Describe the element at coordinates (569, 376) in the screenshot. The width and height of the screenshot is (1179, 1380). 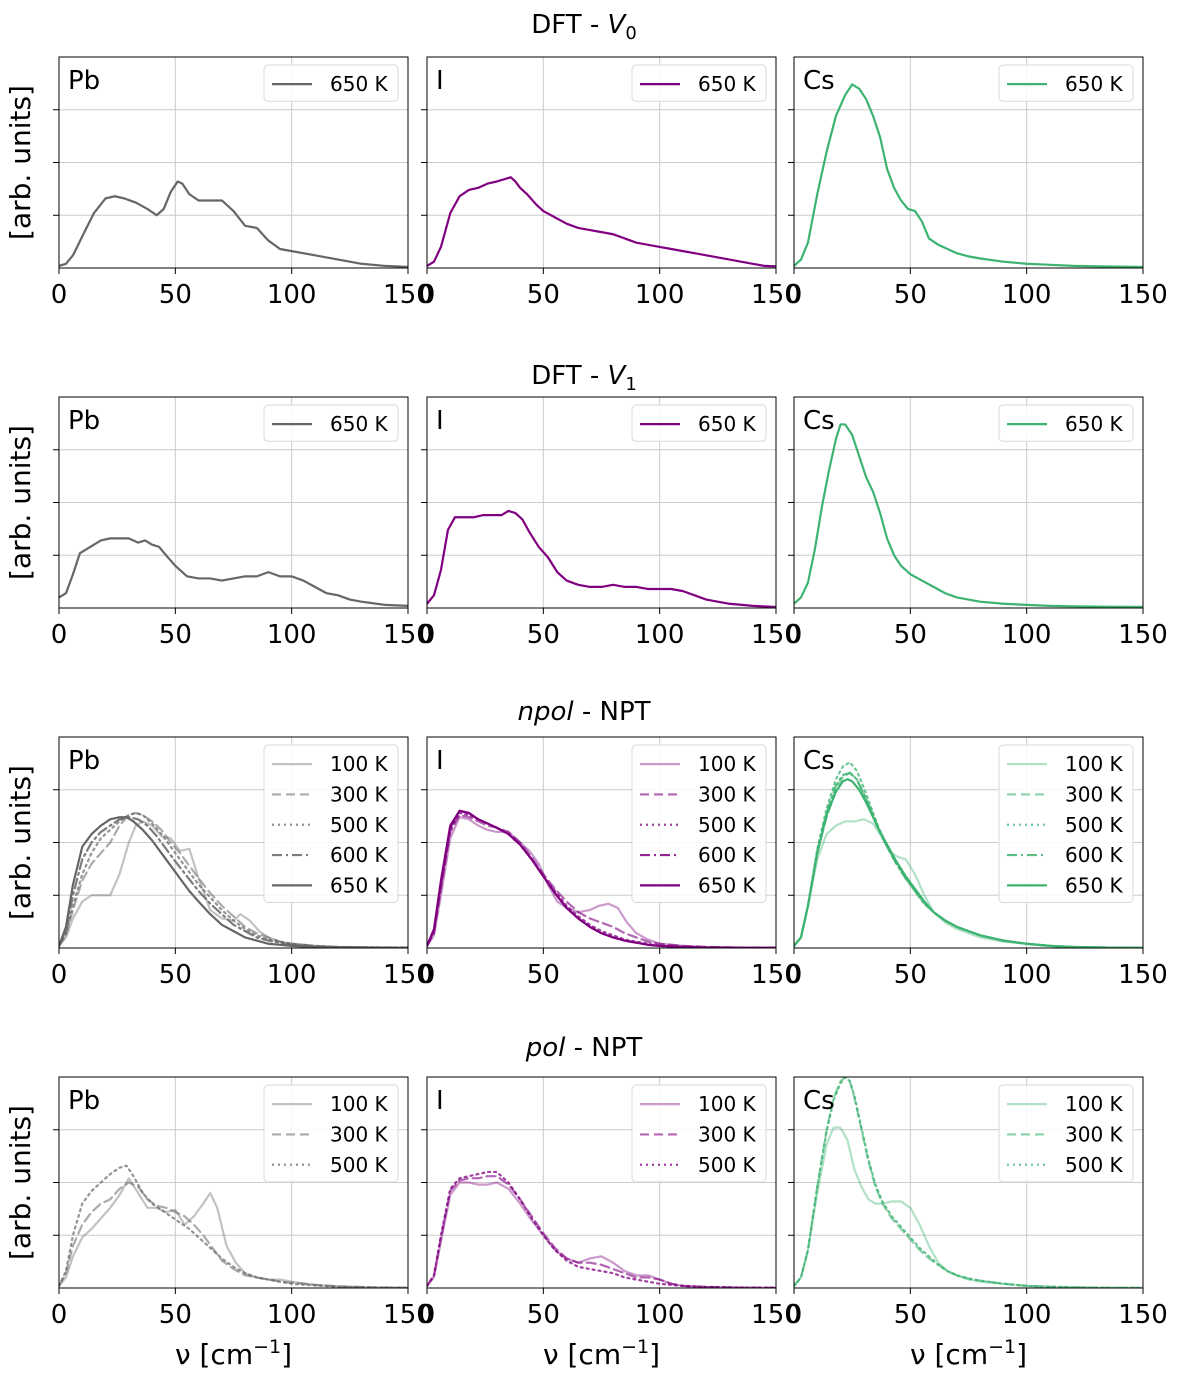
I see `row-title-prefix: DFT -` at that location.